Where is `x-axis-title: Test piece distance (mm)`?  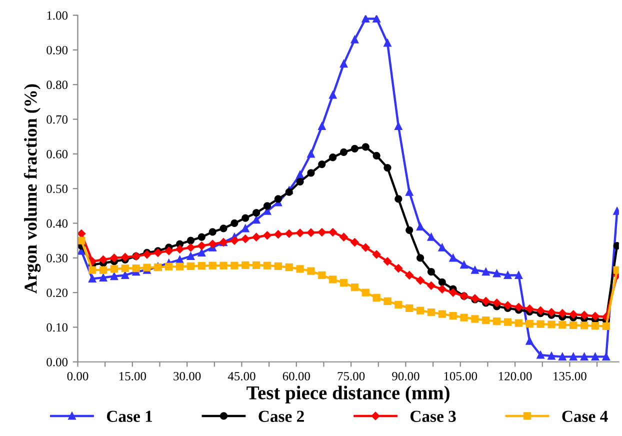
x-axis-title: Test piece distance (mm) is located at coordinates (348, 395).